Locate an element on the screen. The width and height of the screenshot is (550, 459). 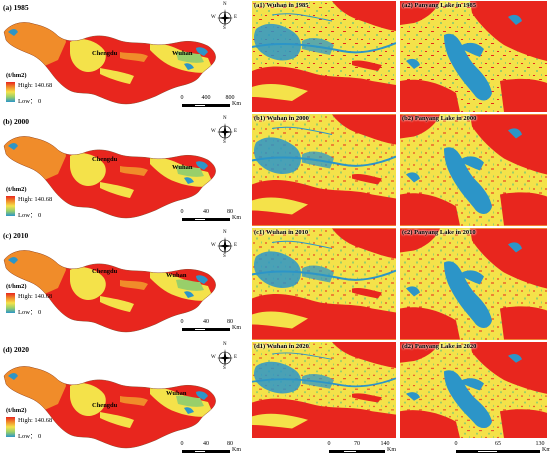
zoom-lake-scale-bar: 0 65 130 Km is located at coordinates (502, 450).